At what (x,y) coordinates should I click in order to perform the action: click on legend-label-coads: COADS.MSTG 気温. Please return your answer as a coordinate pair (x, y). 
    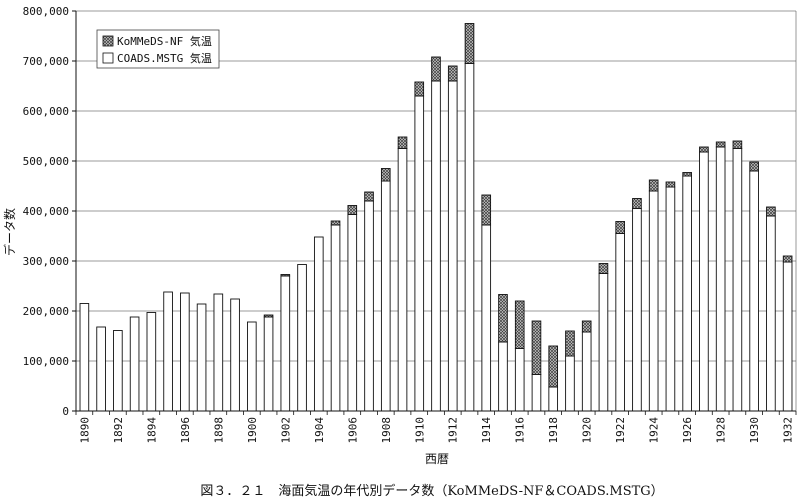
    Looking at the image, I should click on (164, 58).